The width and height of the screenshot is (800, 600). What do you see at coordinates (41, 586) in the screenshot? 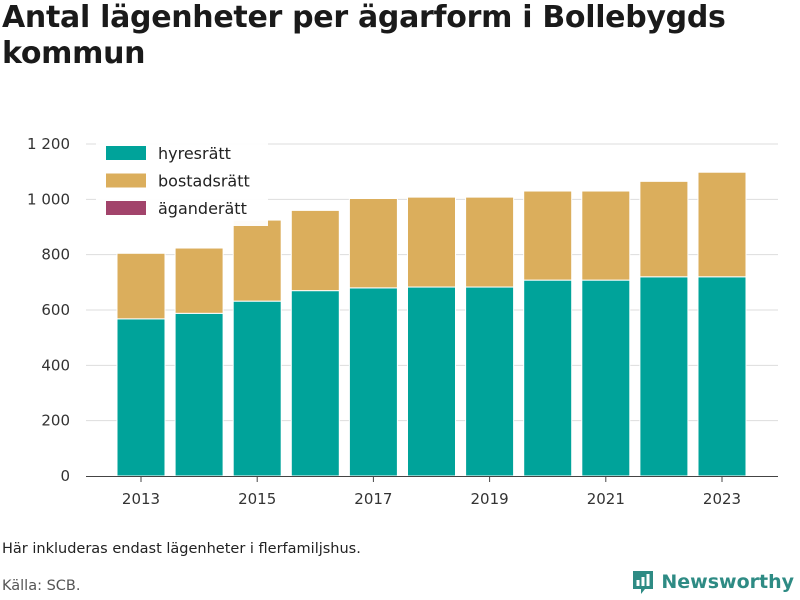
I see `source-text: Källa: SCB.` at bounding box center [41, 586].